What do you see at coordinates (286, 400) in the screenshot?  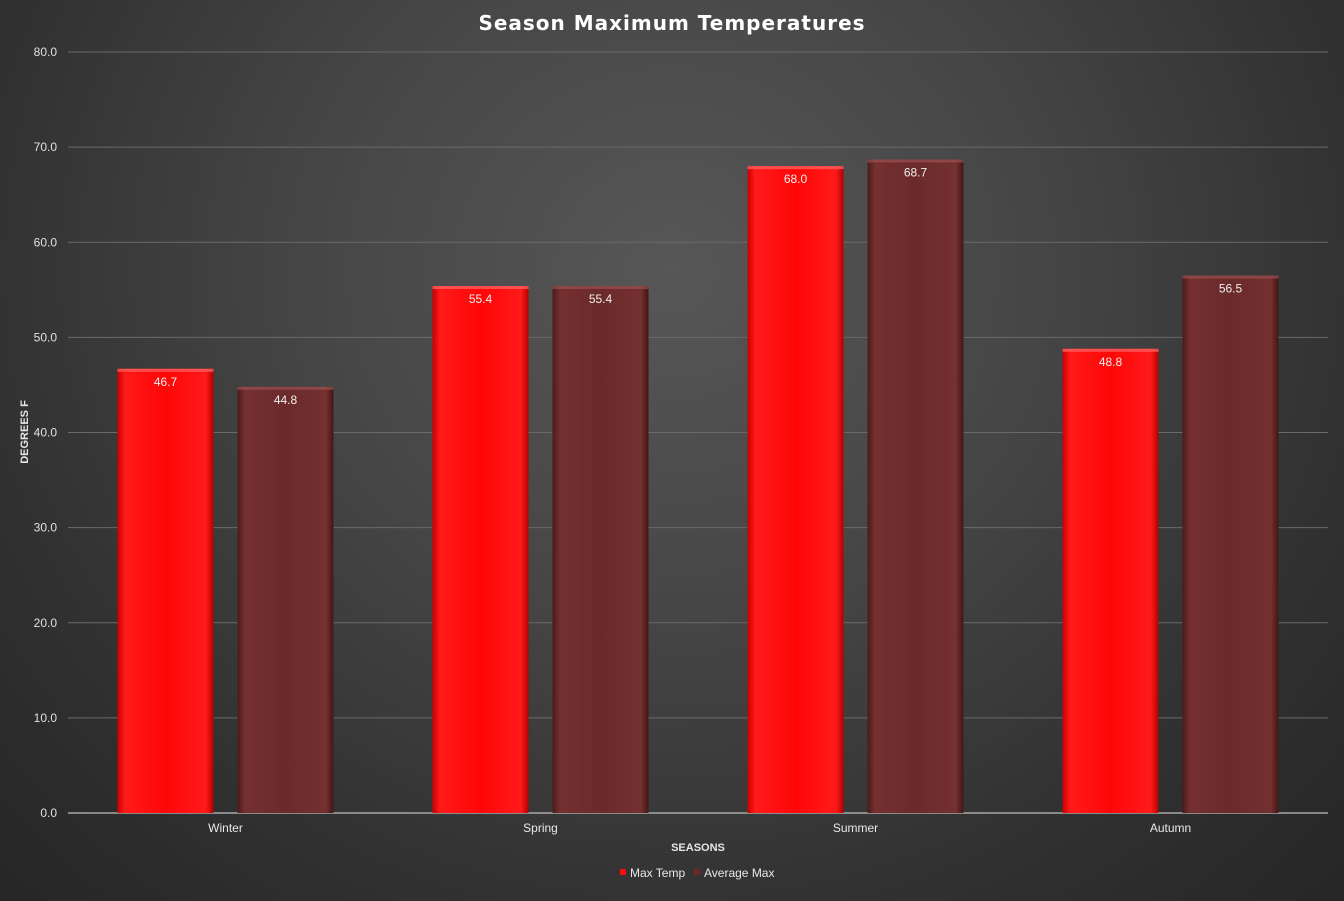 I see `data-label: 44.8` at bounding box center [286, 400].